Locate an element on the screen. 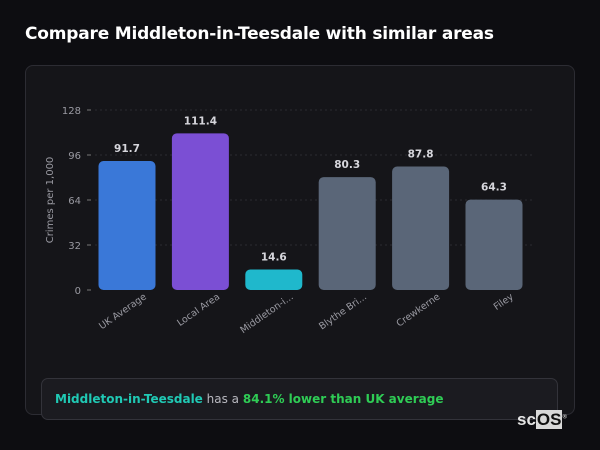 The image size is (600, 450). data-label: 91.7 is located at coordinates (127, 149).